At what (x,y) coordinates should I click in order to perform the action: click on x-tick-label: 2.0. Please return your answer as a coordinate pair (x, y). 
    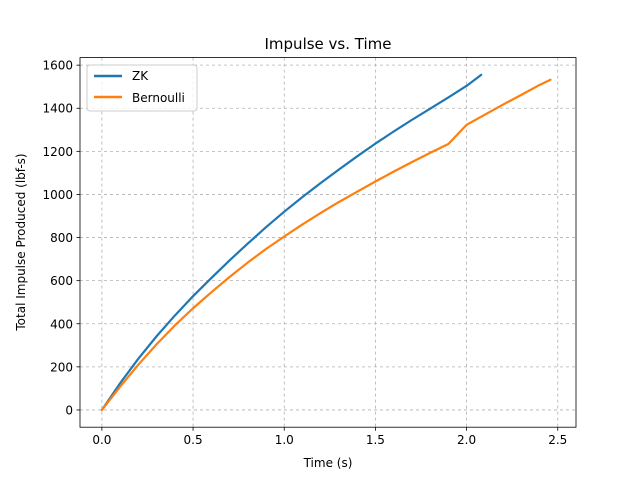
    Looking at the image, I should click on (466, 440).